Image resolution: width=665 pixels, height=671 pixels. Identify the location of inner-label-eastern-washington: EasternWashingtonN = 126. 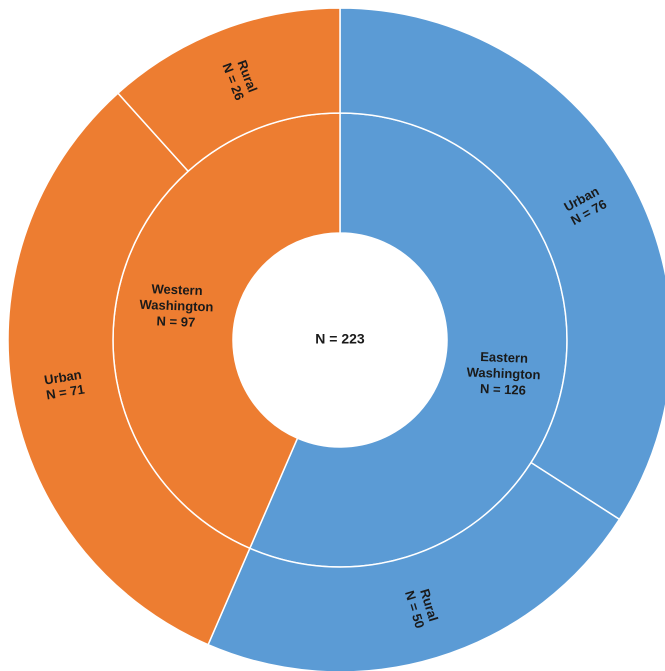
(504, 374).